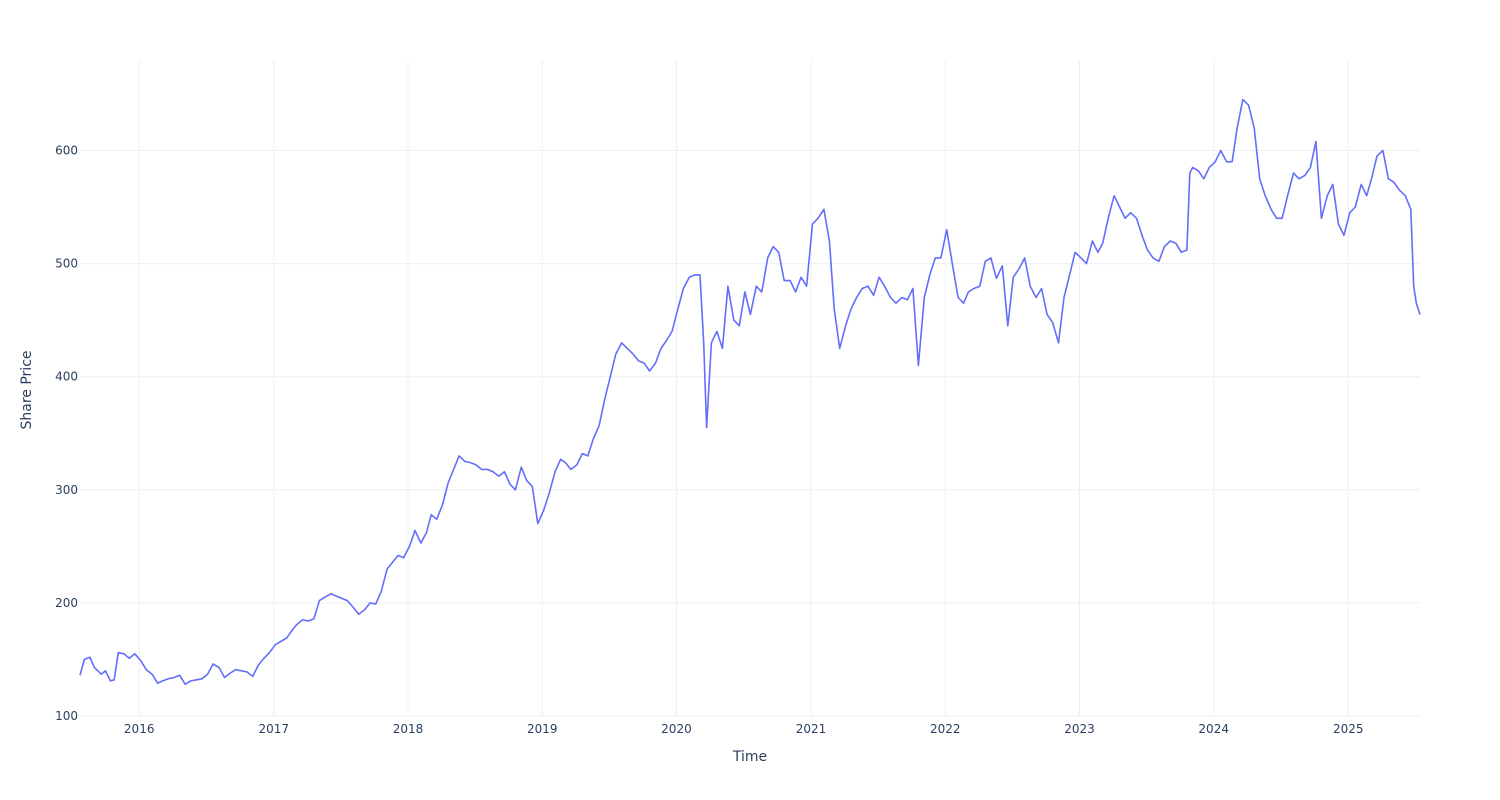  I want to click on x-tick-label: 2024, so click(1213, 729).